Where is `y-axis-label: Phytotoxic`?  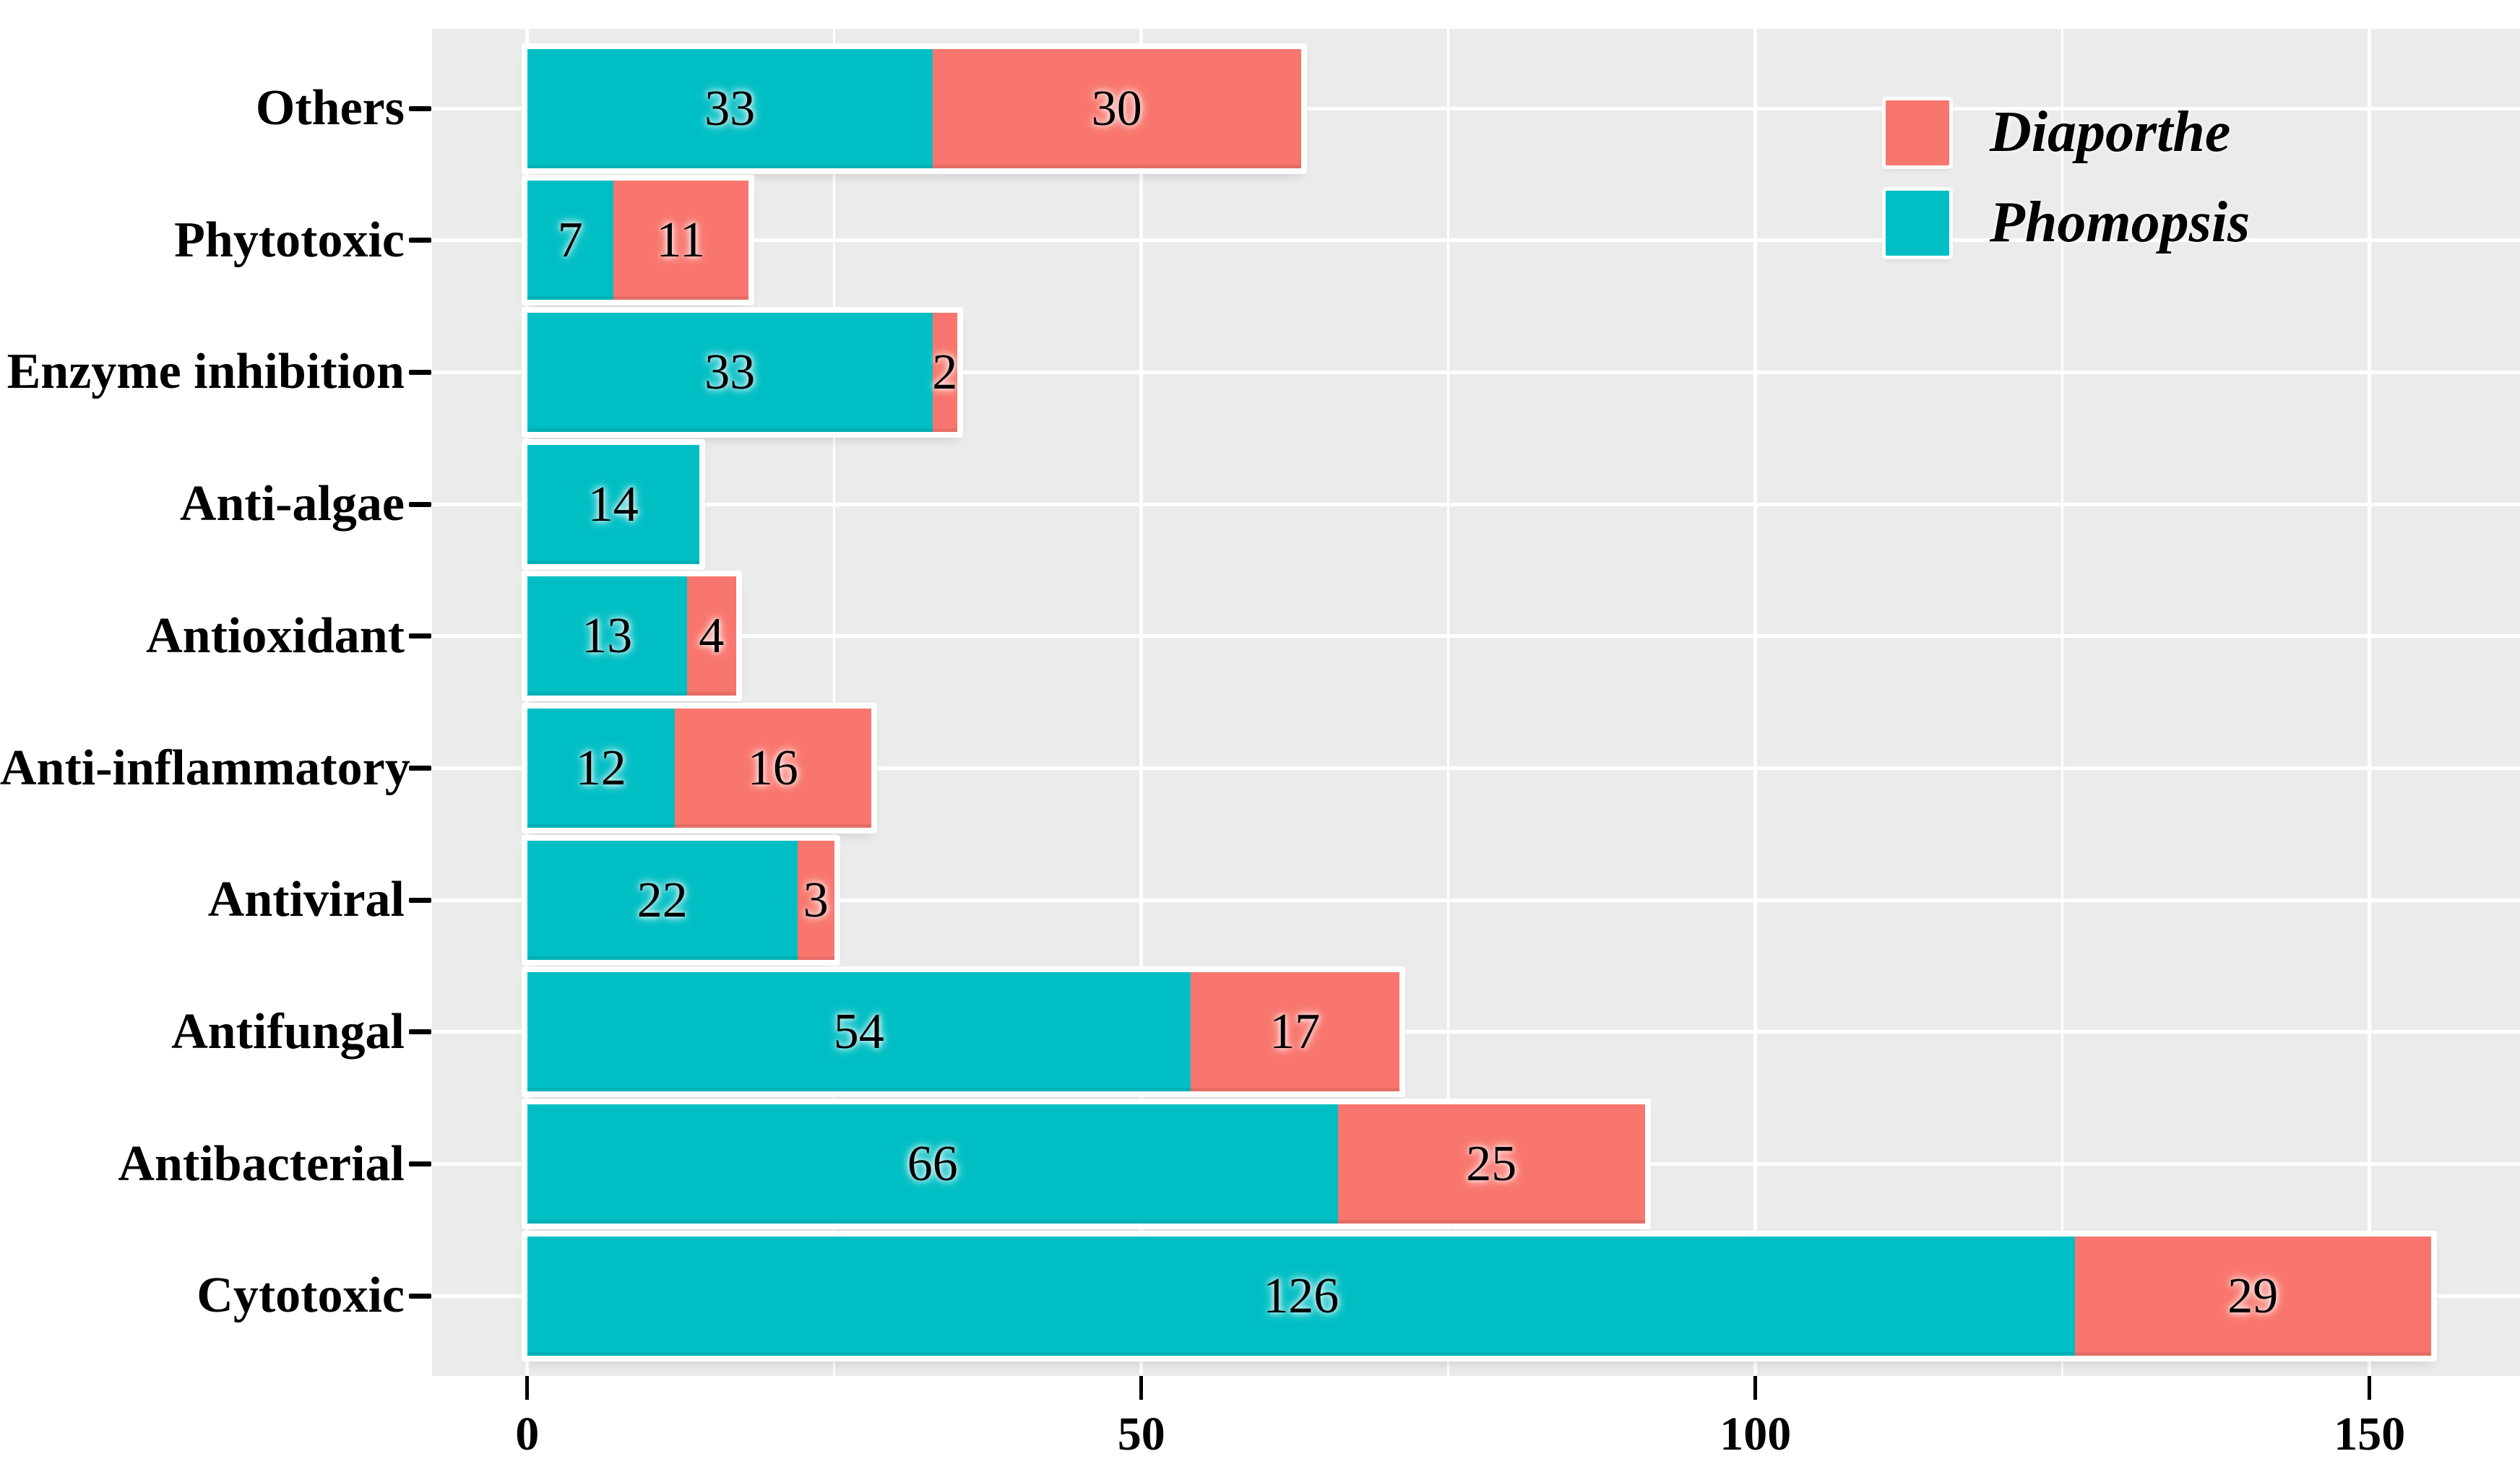 y-axis-label: Phytotoxic is located at coordinates (289, 240).